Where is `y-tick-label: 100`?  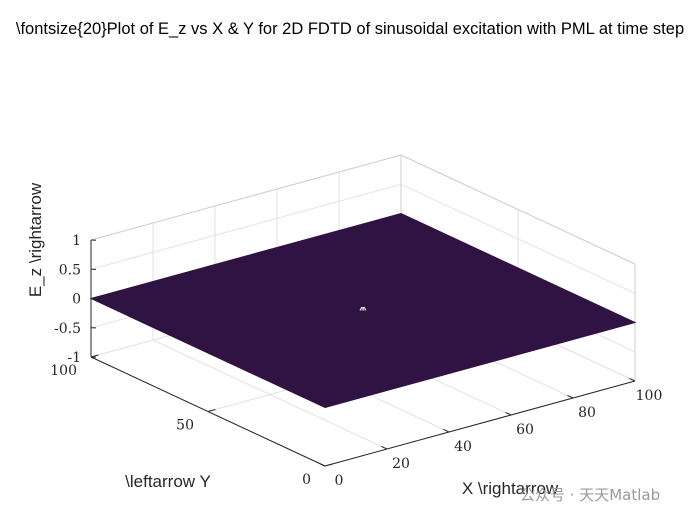
y-tick-label: 100 is located at coordinates (63, 371).